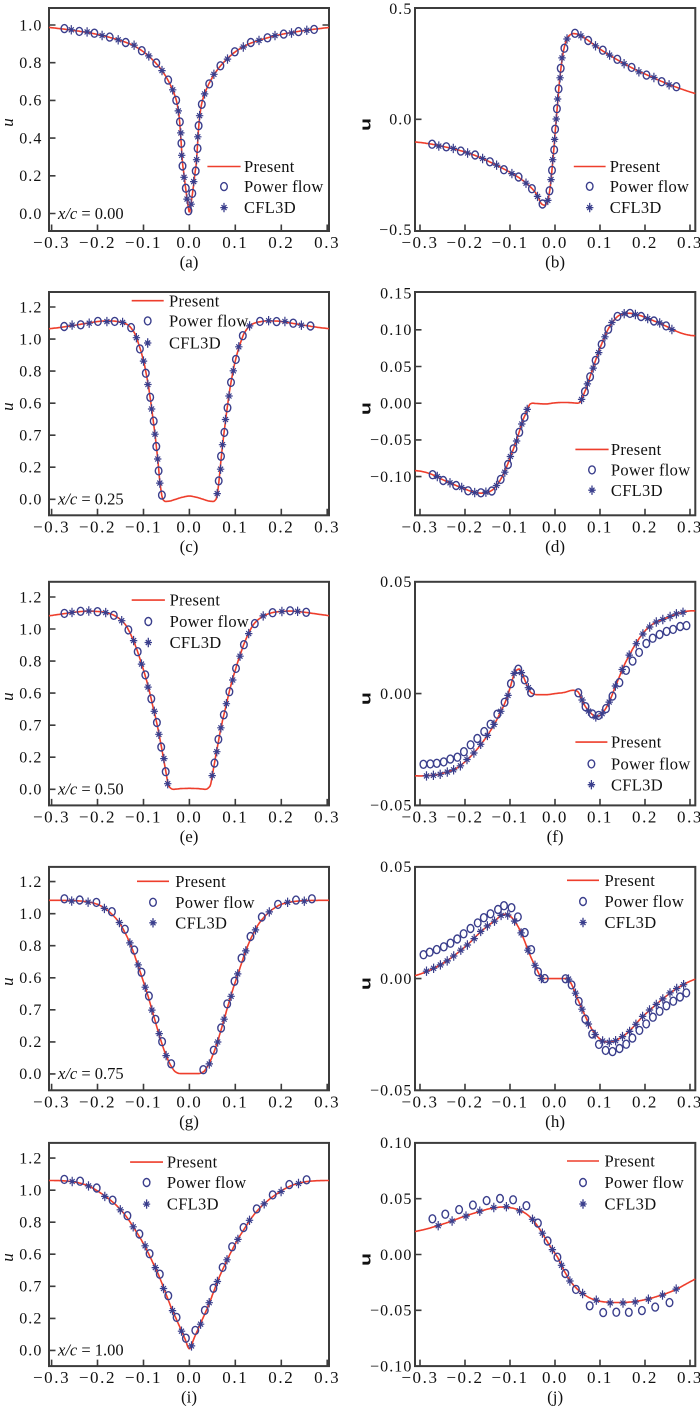  What do you see at coordinates (555, 1397) in the screenshot?
I see `svg-text: (j)` at bounding box center [555, 1397].